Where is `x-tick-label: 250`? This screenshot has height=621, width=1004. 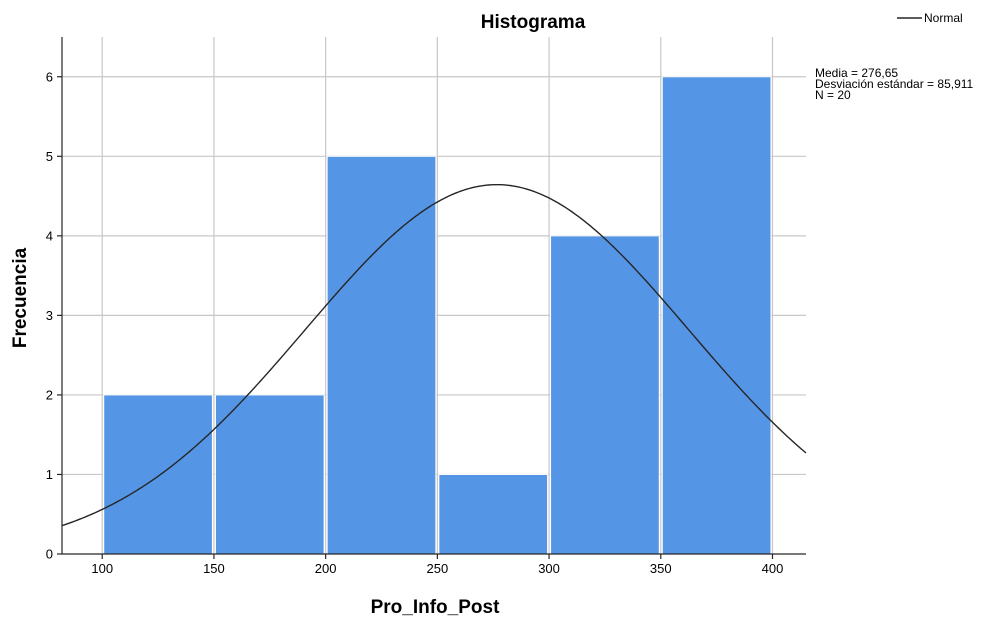
x-tick-label: 250 is located at coordinates (437, 568).